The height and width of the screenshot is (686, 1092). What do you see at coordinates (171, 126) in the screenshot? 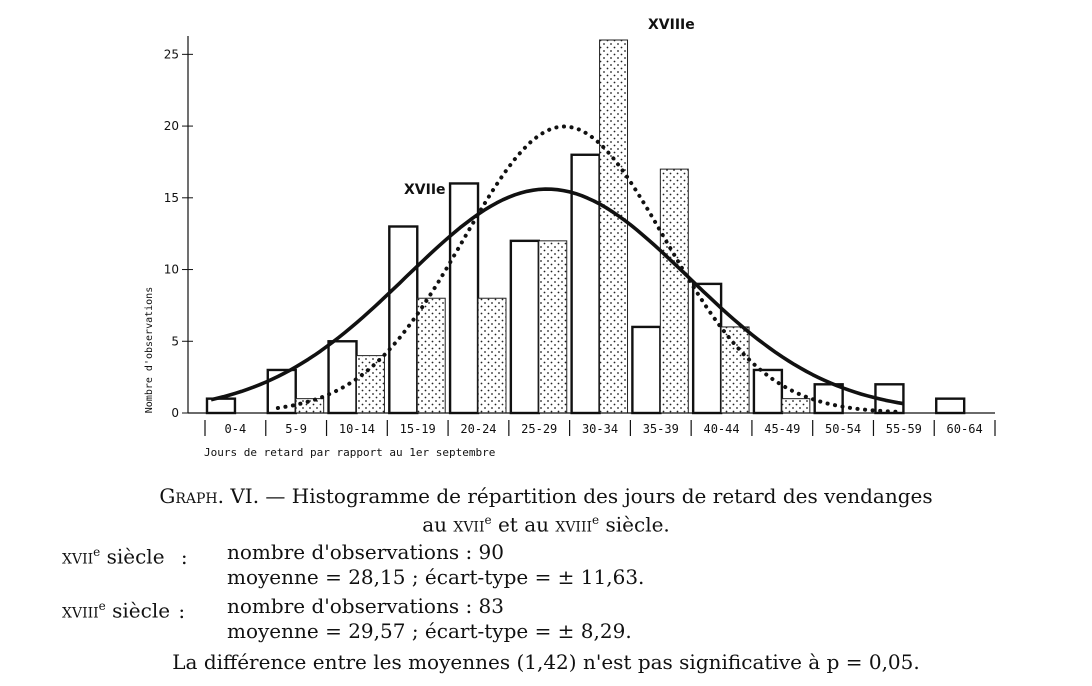
I see `y-tick-label: 20` at bounding box center [171, 126].